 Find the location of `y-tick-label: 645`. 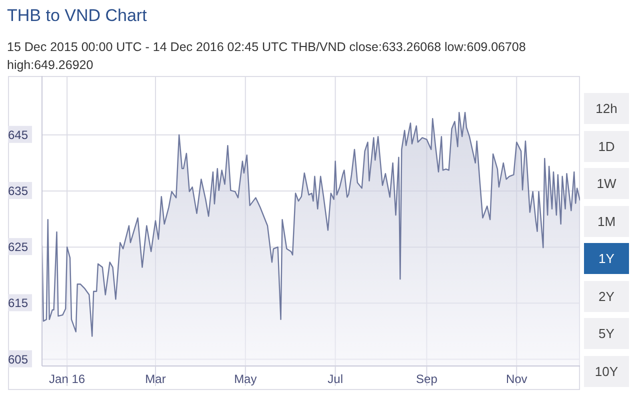

y-tick-label: 645 is located at coordinates (18, 135).